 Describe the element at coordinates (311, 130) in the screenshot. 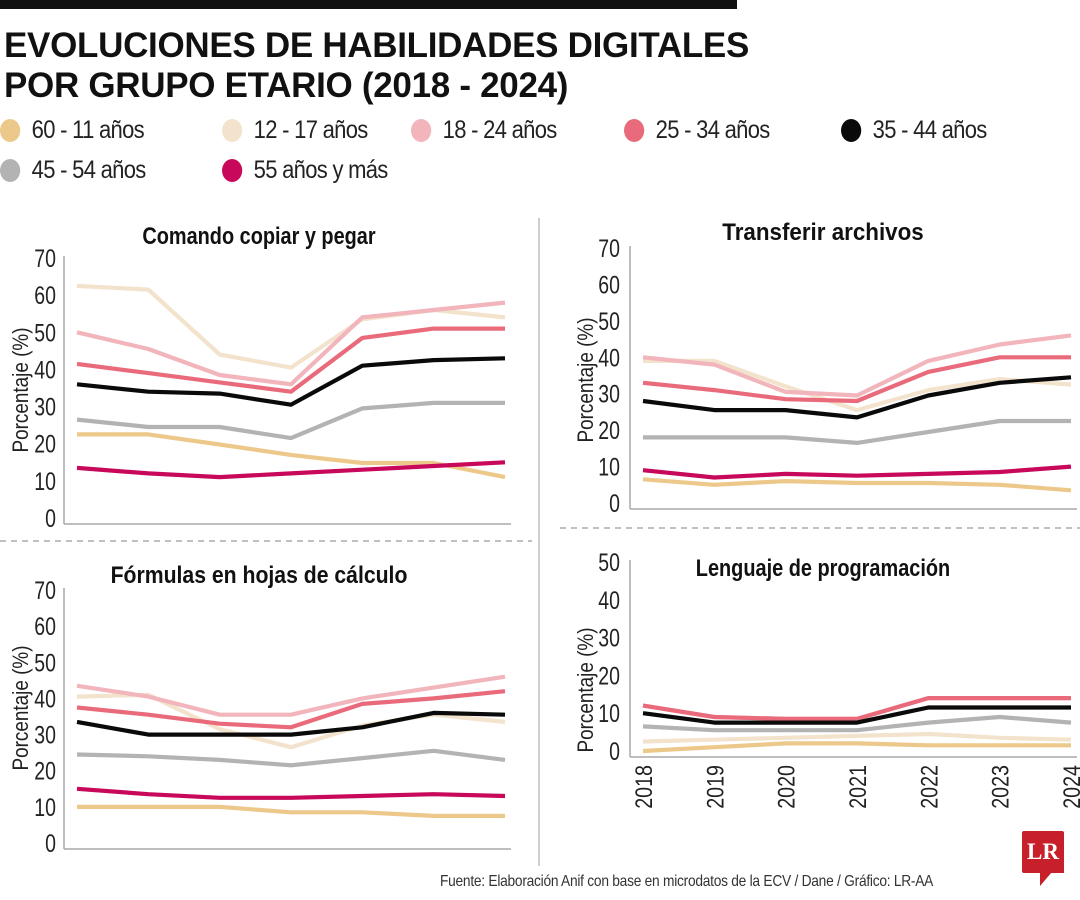

I see `legend-label: 12 - 17 años` at that location.